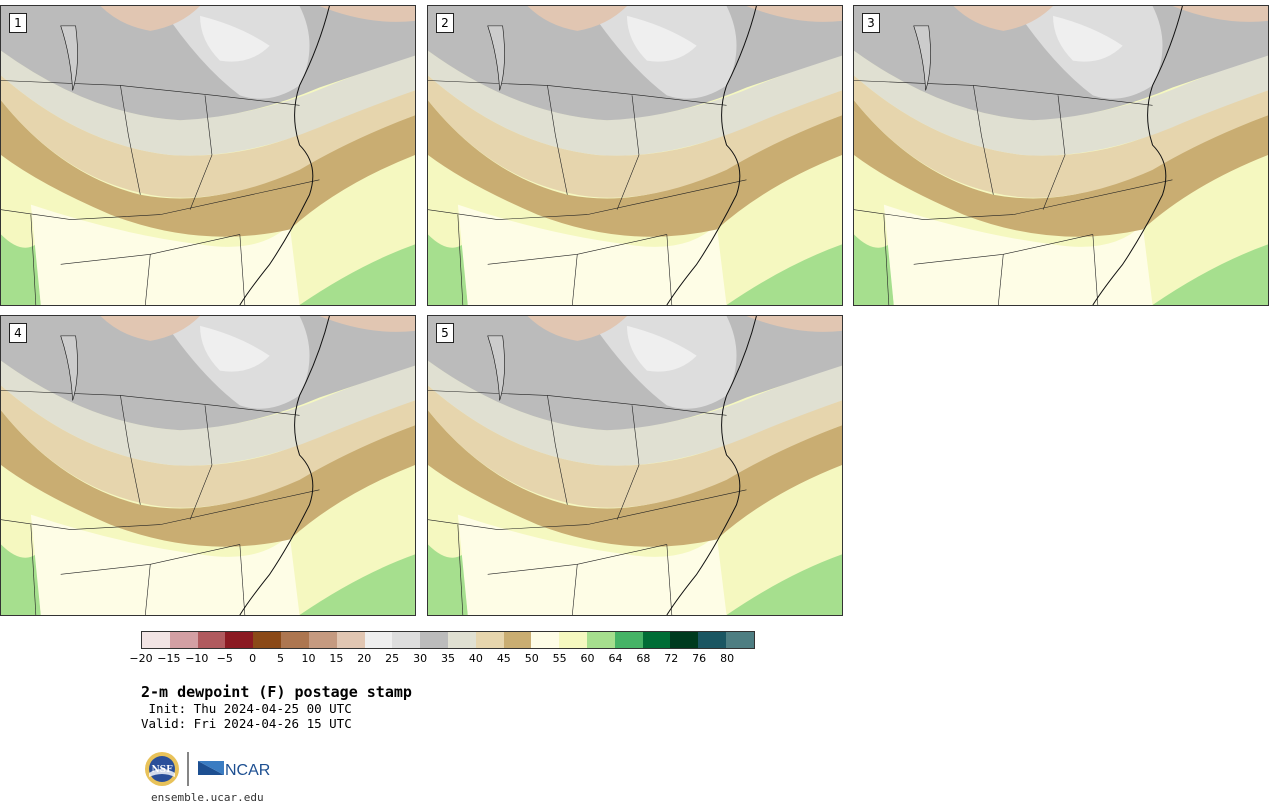  What do you see at coordinates (420, 658) in the screenshot?
I see `colorbar-tick-label: 30` at bounding box center [420, 658].